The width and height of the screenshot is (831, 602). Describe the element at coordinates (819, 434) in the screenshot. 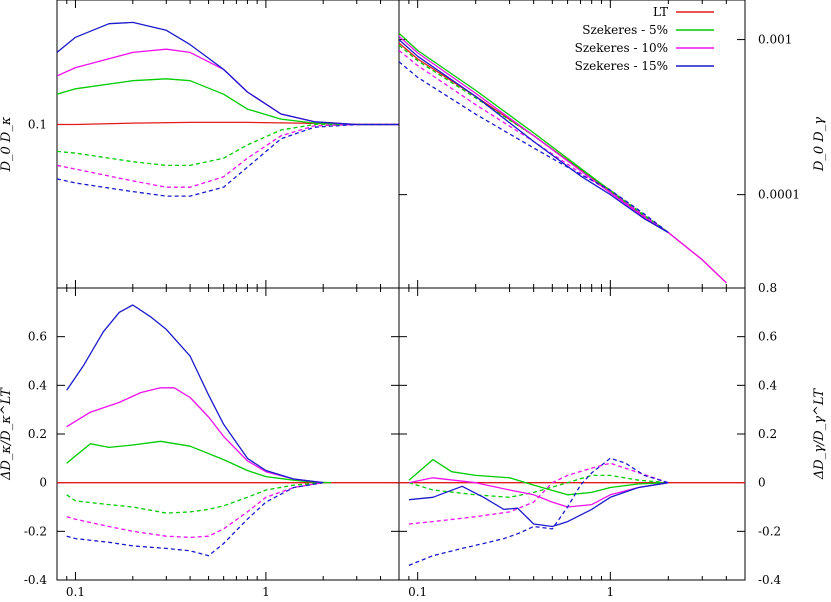

I see `y-axis-label: ΔD_γ/D_γ^LT` at that location.